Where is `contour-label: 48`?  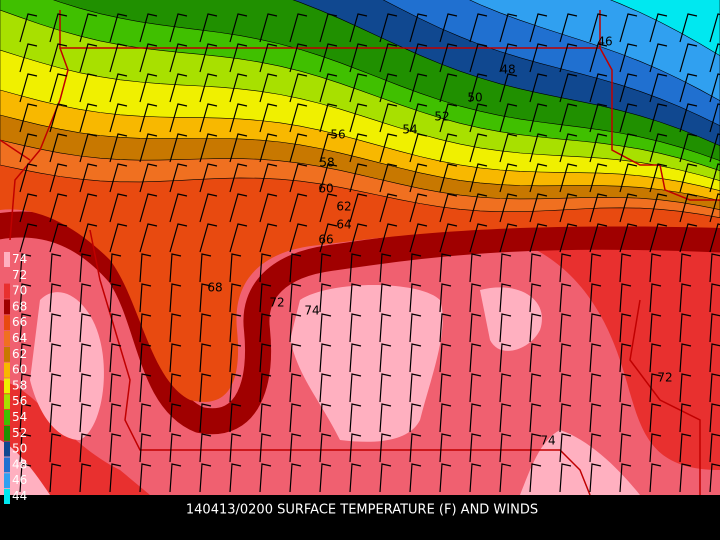 contour-label: 48 is located at coordinates (507, 70).